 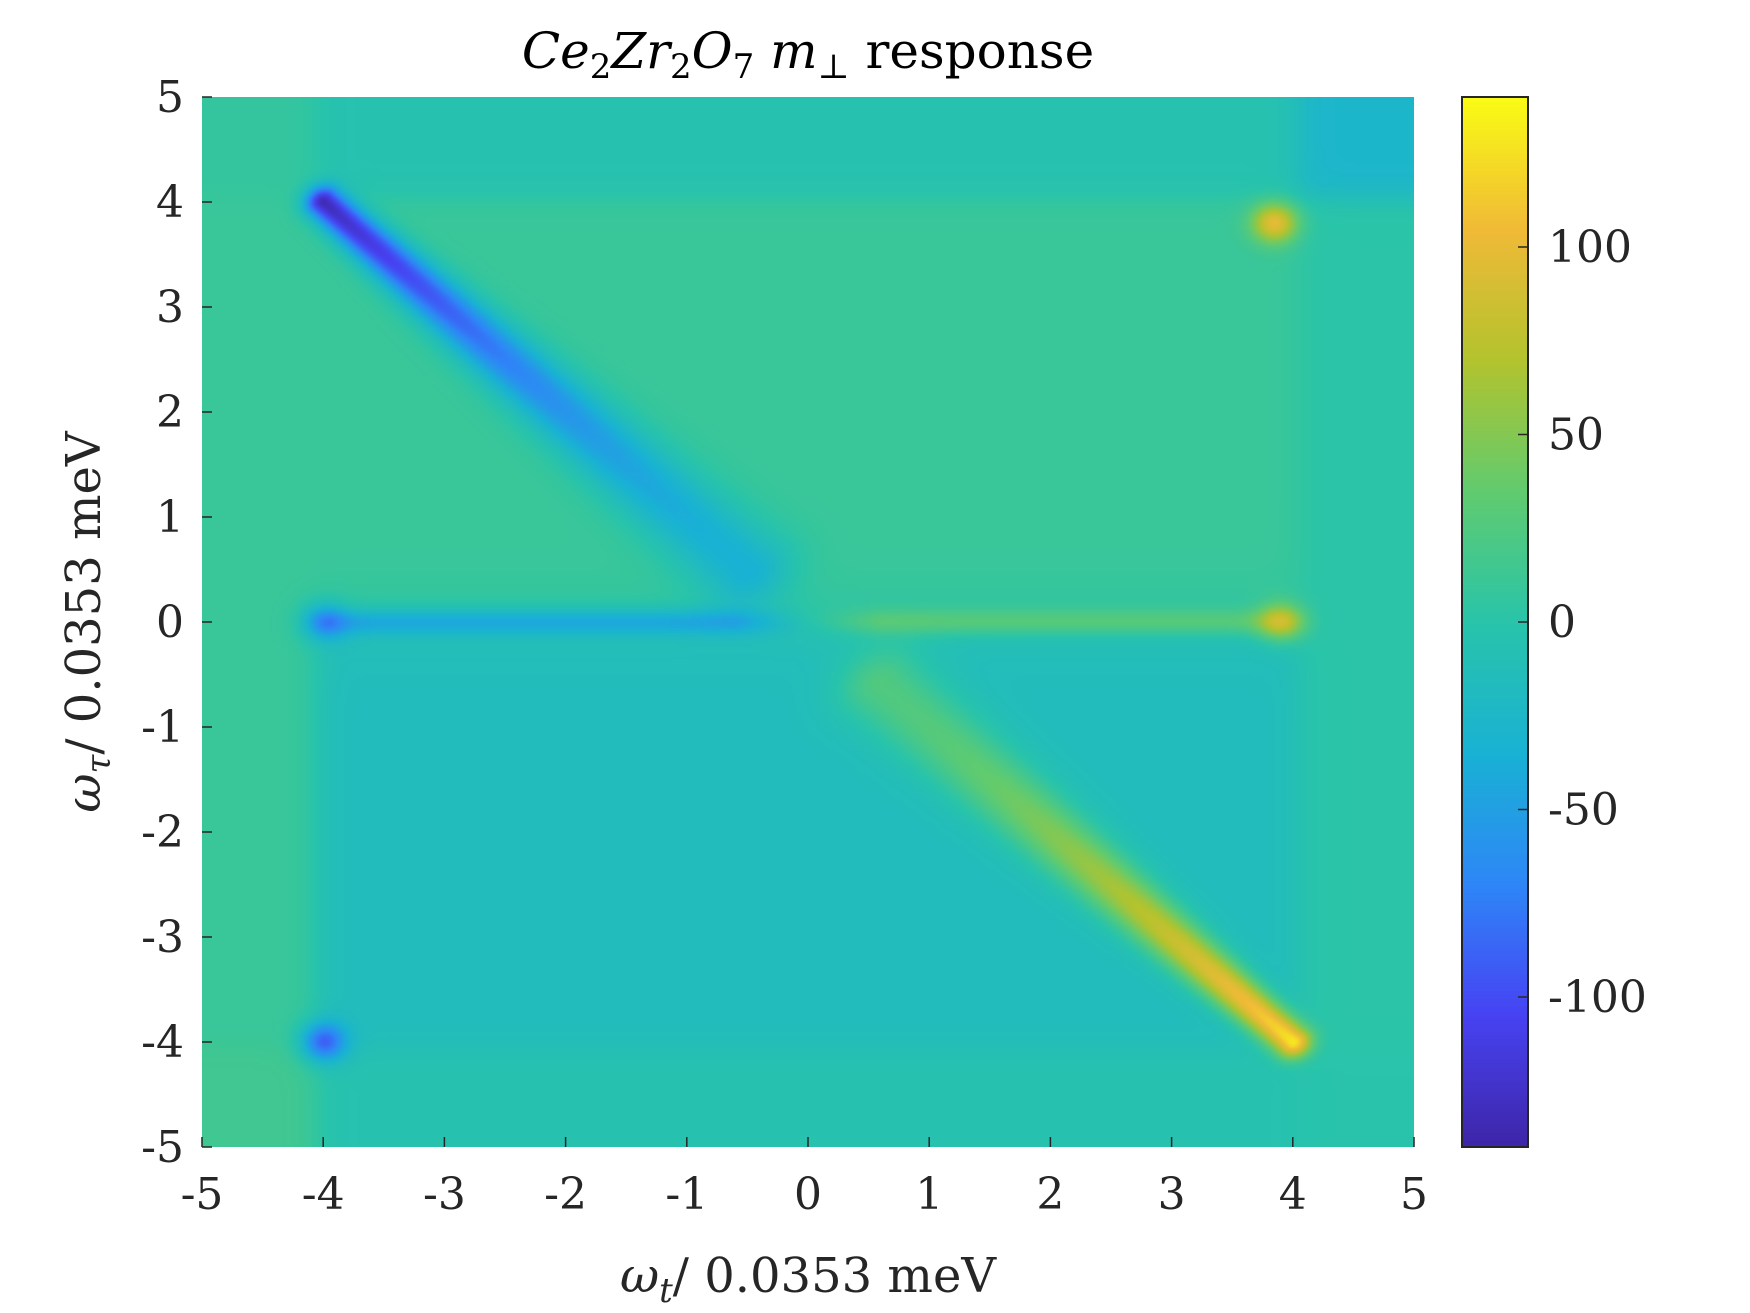 What do you see at coordinates (686, 1194) in the screenshot?
I see `x-tick-label: -1` at bounding box center [686, 1194].